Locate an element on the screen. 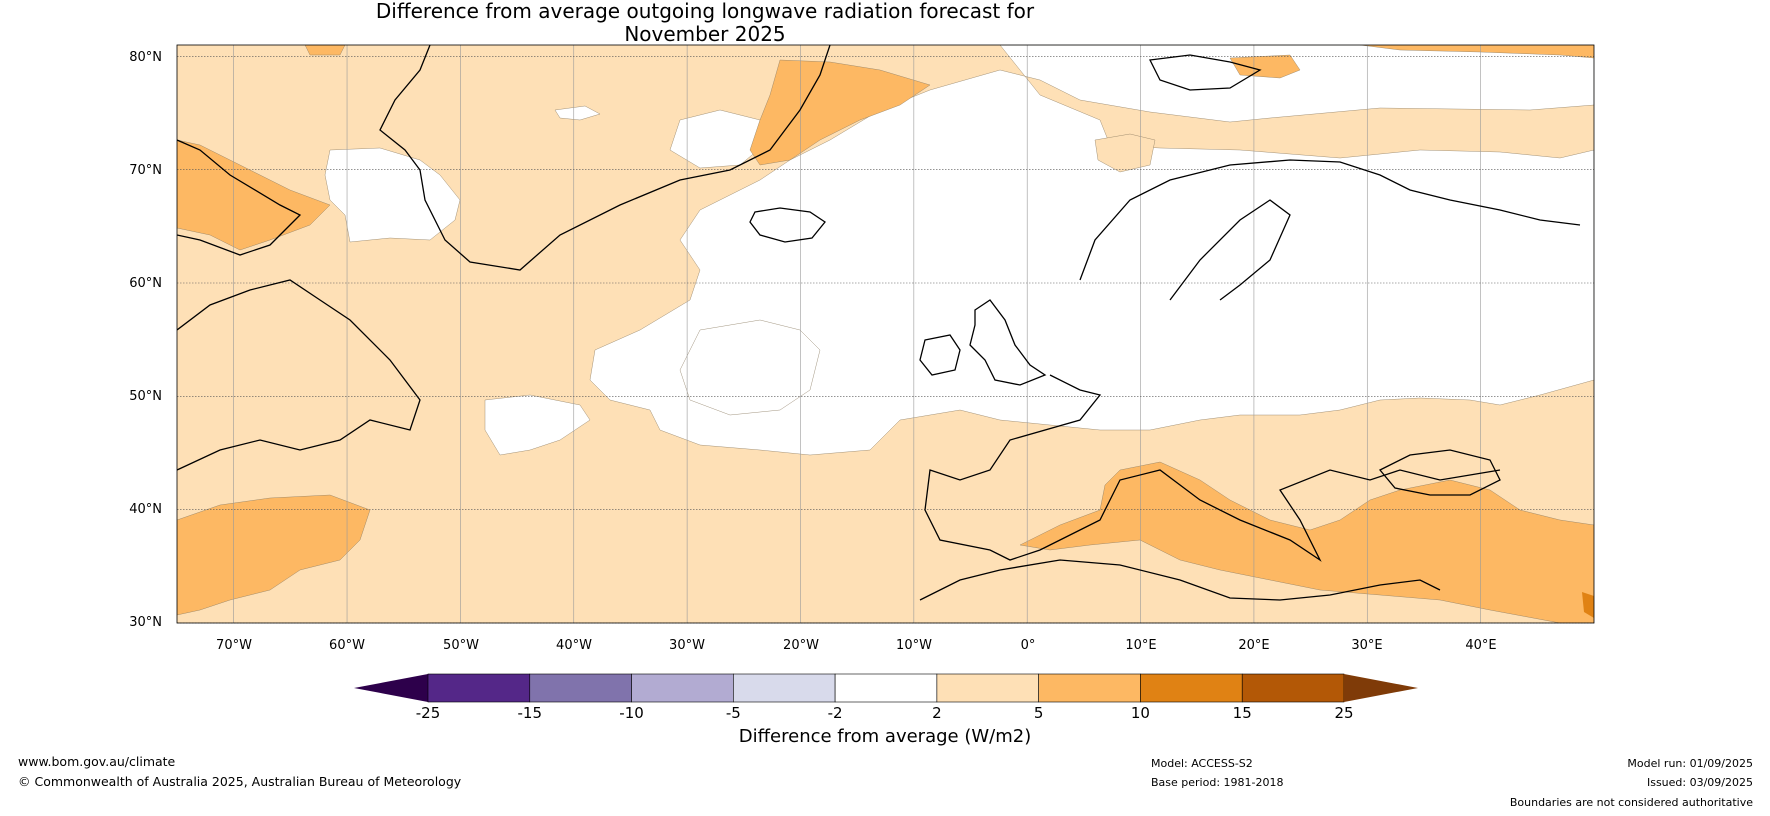 This screenshot has width=1770, height=816. canada-arctic-coast is located at coordinates (239, 197).